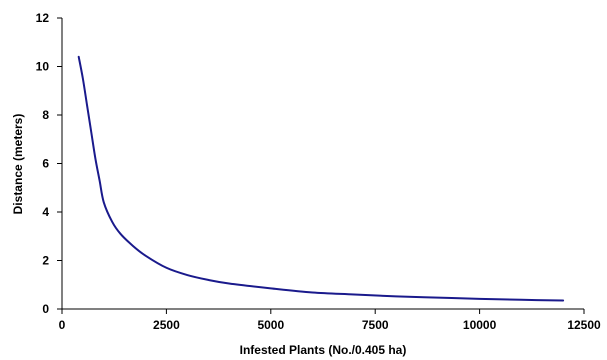  I want to click on y-tick-label: 0, so click(45, 309).